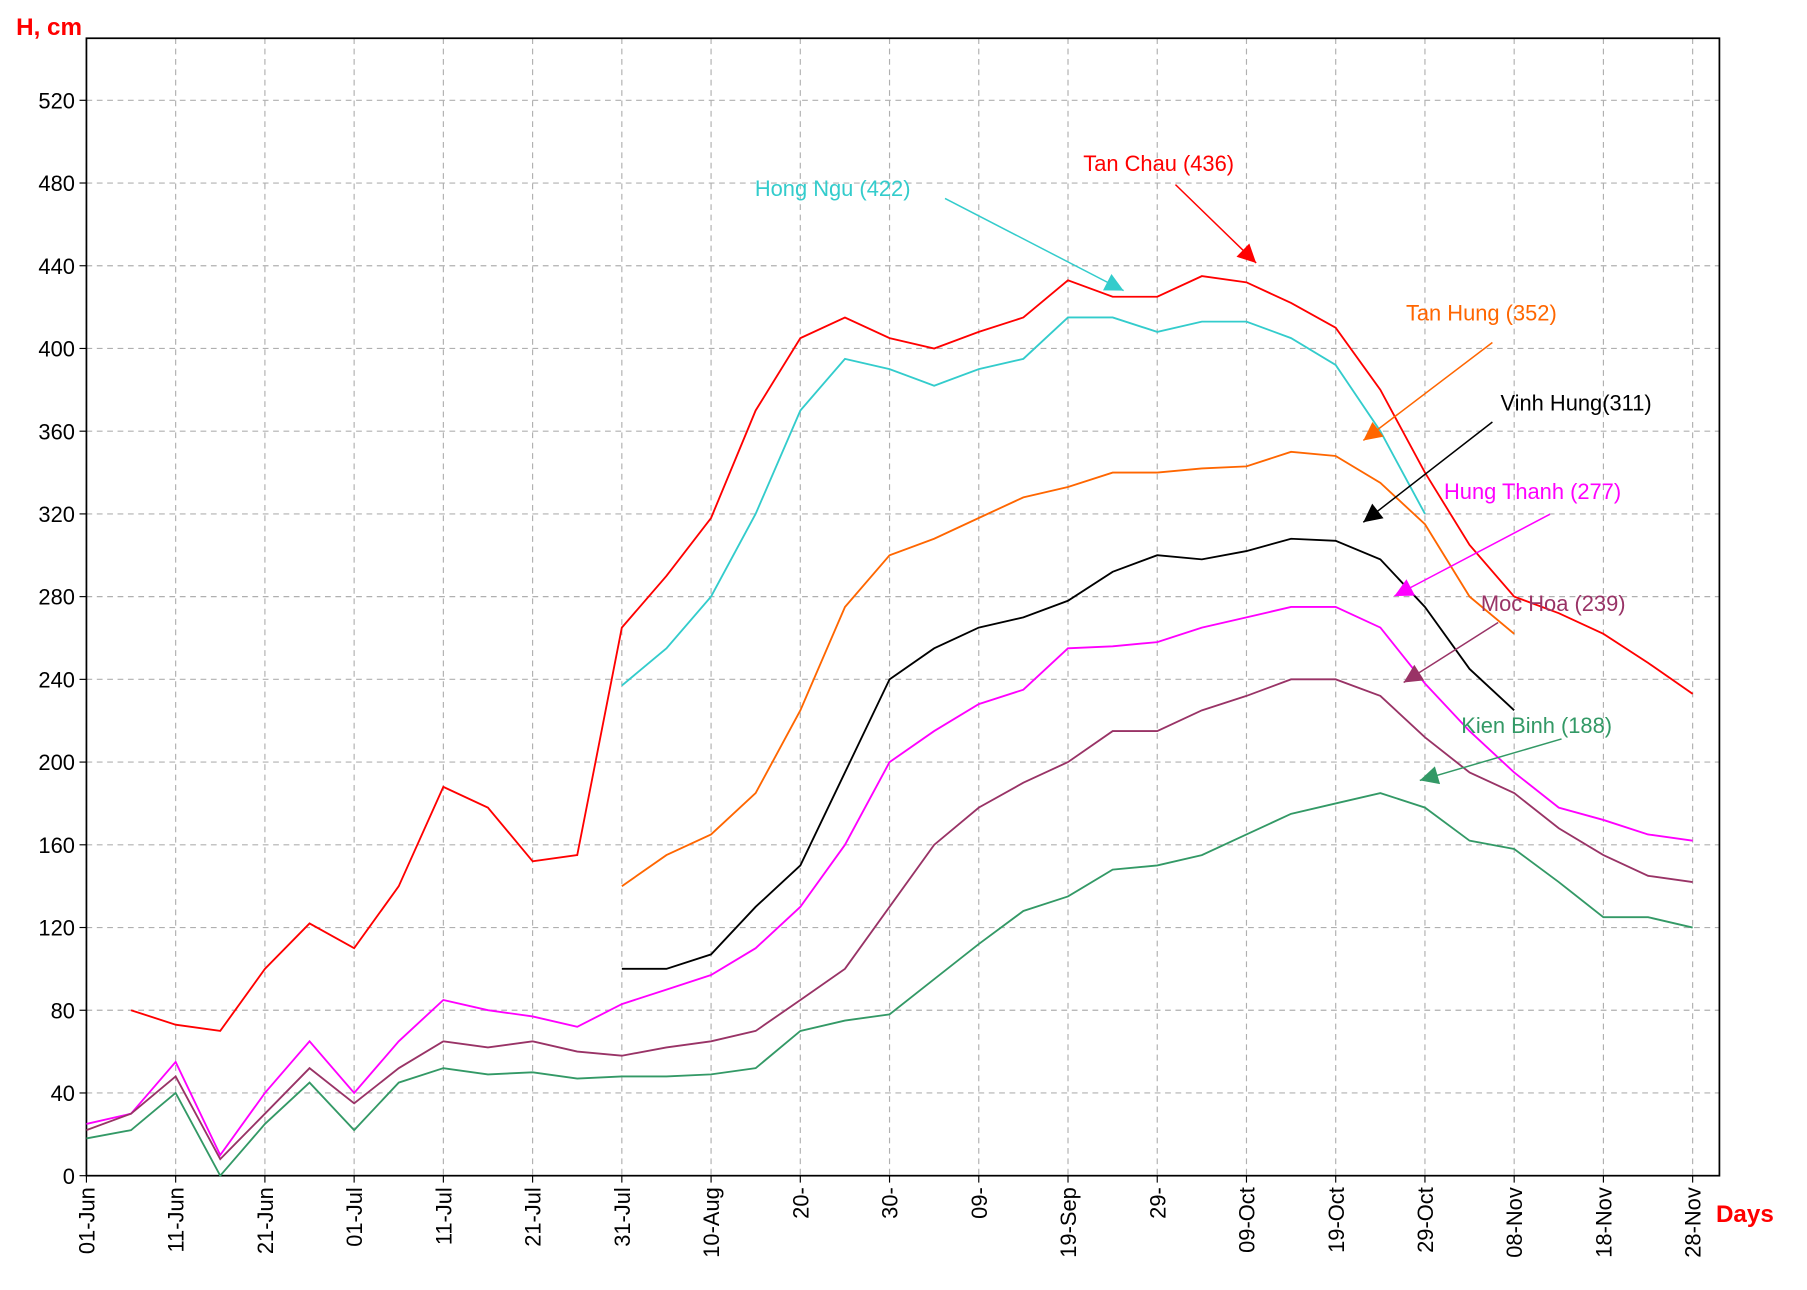  Describe the element at coordinates (56, 762) in the screenshot. I see `y-tick-label: 200` at that location.